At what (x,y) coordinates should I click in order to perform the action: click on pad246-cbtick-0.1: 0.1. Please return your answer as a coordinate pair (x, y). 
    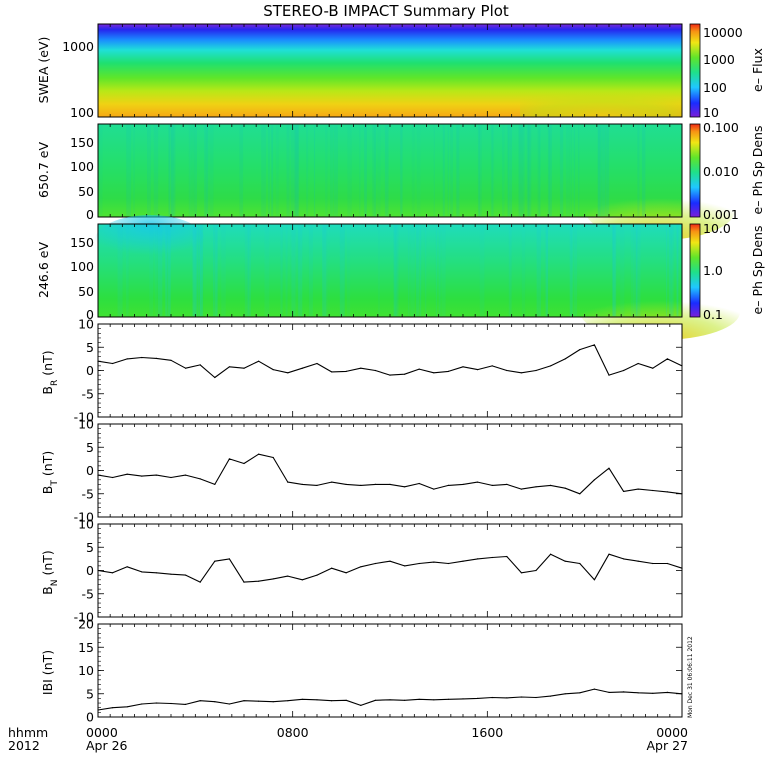
    Looking at the image, I should click on (713, 314).